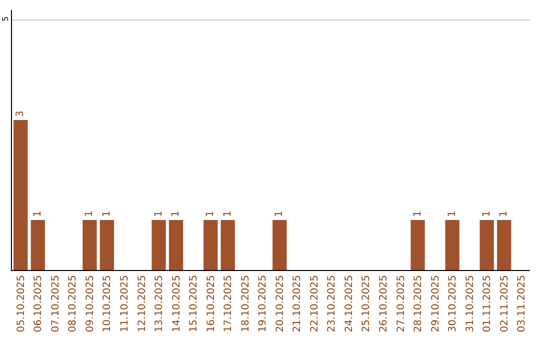  Describe the element at coordinates (280, 303) in the screenshot. I see `x-tick-label: 20.10.2025` at that location.